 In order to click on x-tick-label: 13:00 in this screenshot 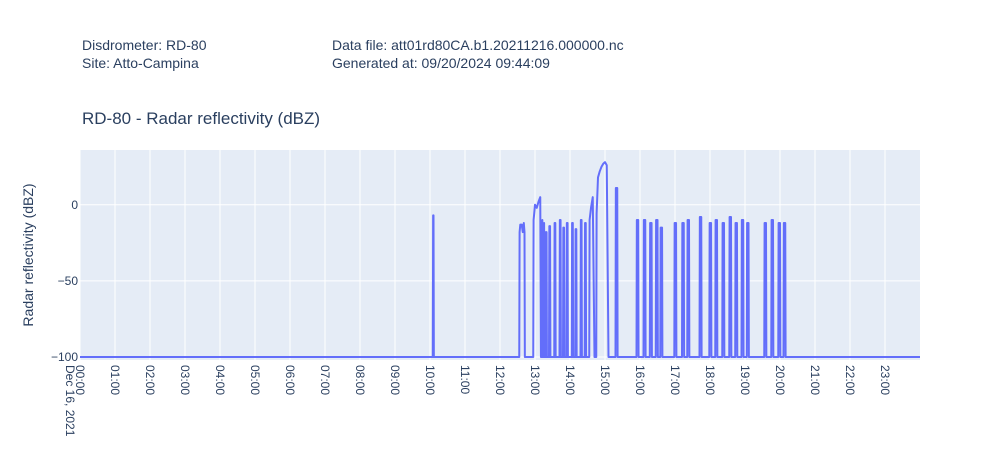, I will do `click(535, 380)`.